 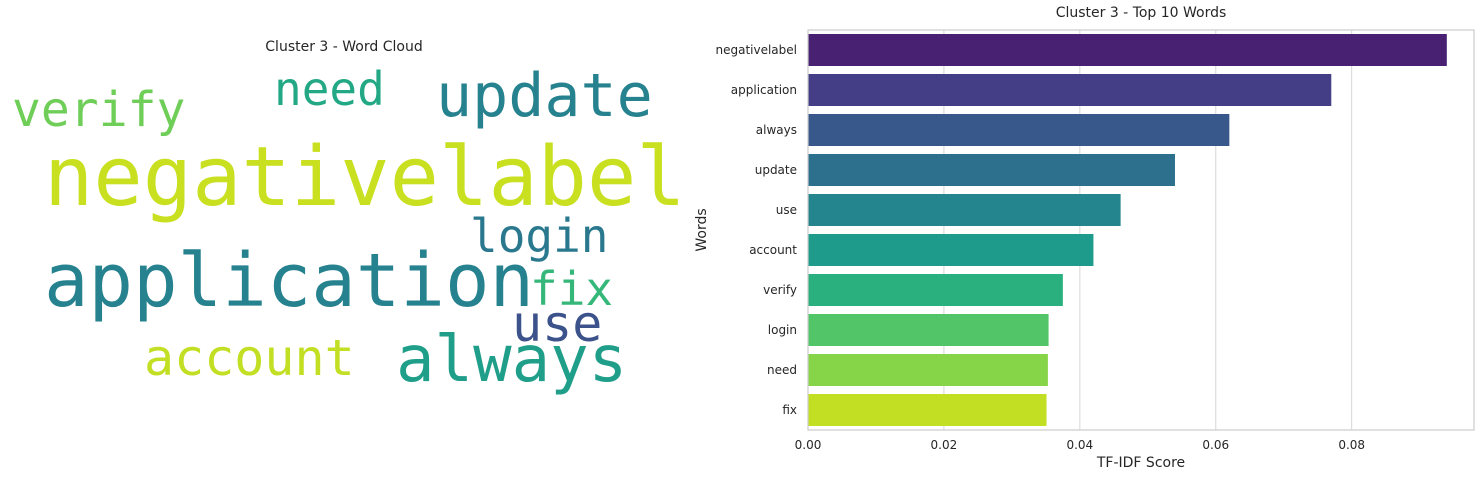 What do you see at coordinates (539, 236) in the screenshot?
I see `wordcloud-word: login` at bounding box center [539, 236].